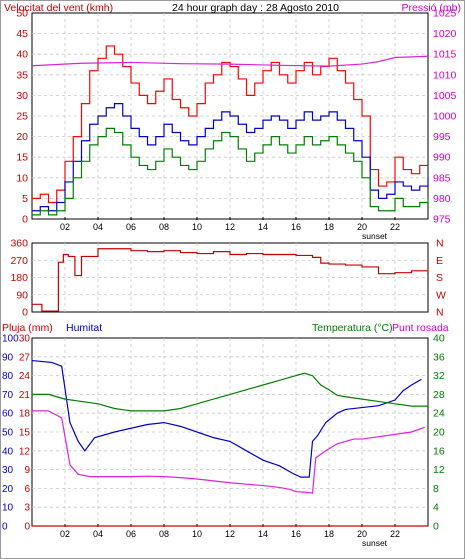  I want to click on direction-degree-ticks: 0 90 180 270 360, so click(19, 278).